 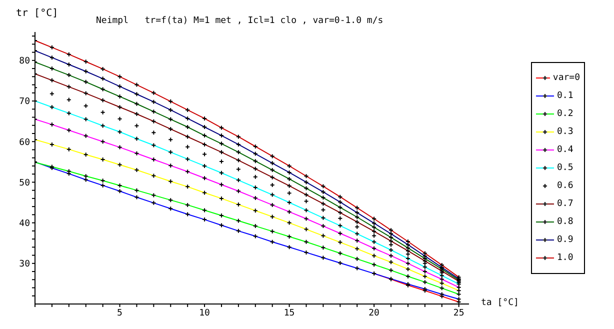 What do you see at coordinates (565, 96) in the screenshot?
I see `legend-label: 0.1` at bounding box center [565, 96].